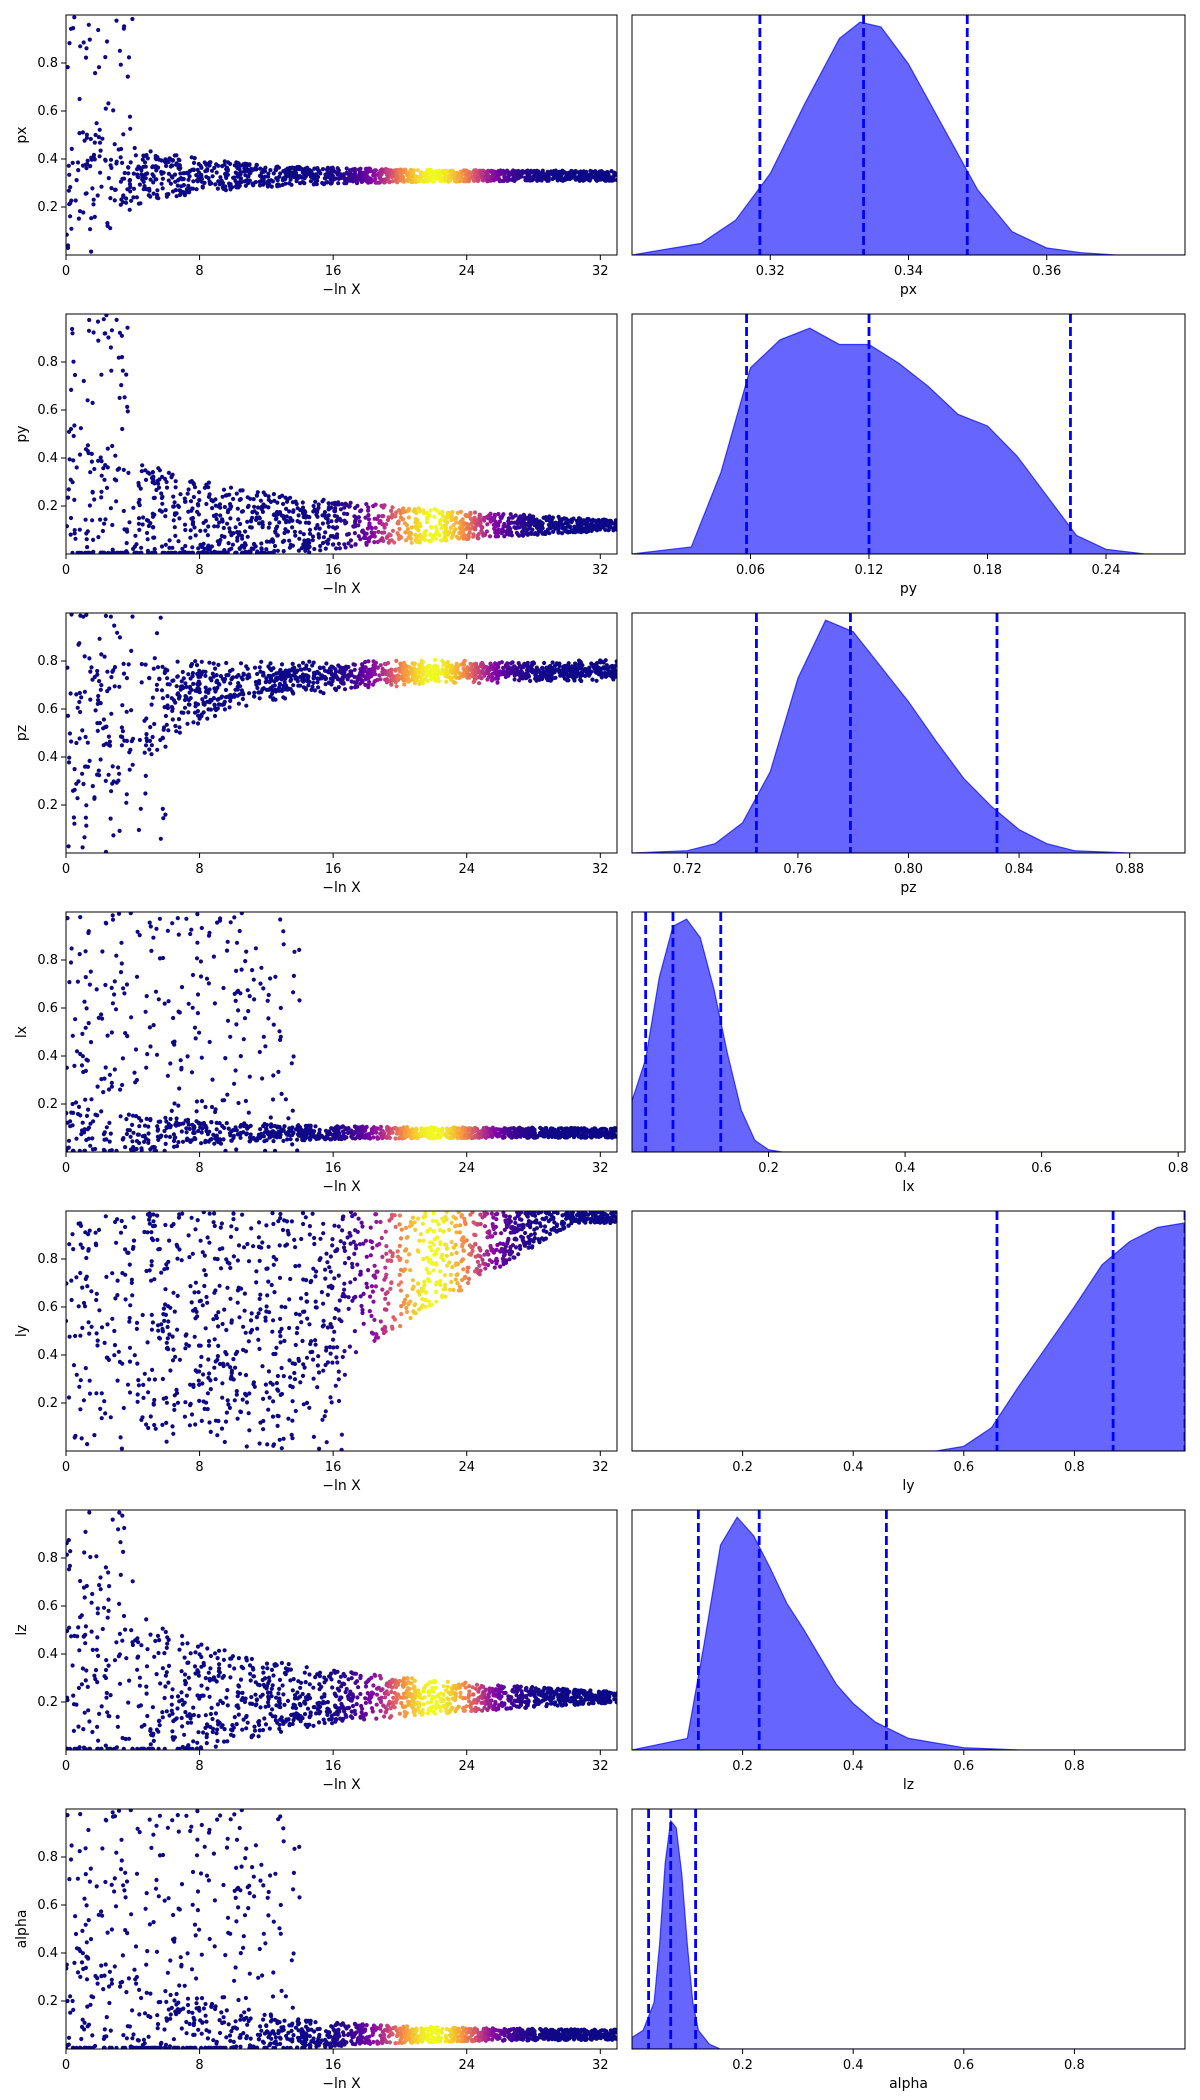 This screenshot has height=2100, width=1200. I want to click on x-tick-label: 16, so click(333, 271).